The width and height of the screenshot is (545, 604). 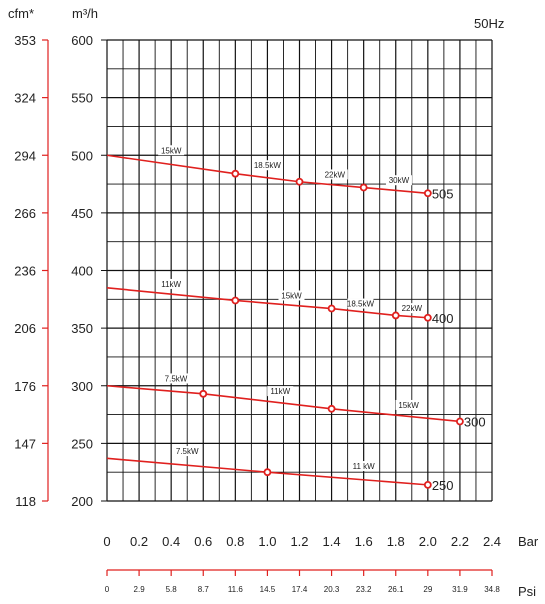 What do you see at coordinates (475, 421) in the screenshot?
I see `series-end-label: 300` at bounding box center [475, 421].